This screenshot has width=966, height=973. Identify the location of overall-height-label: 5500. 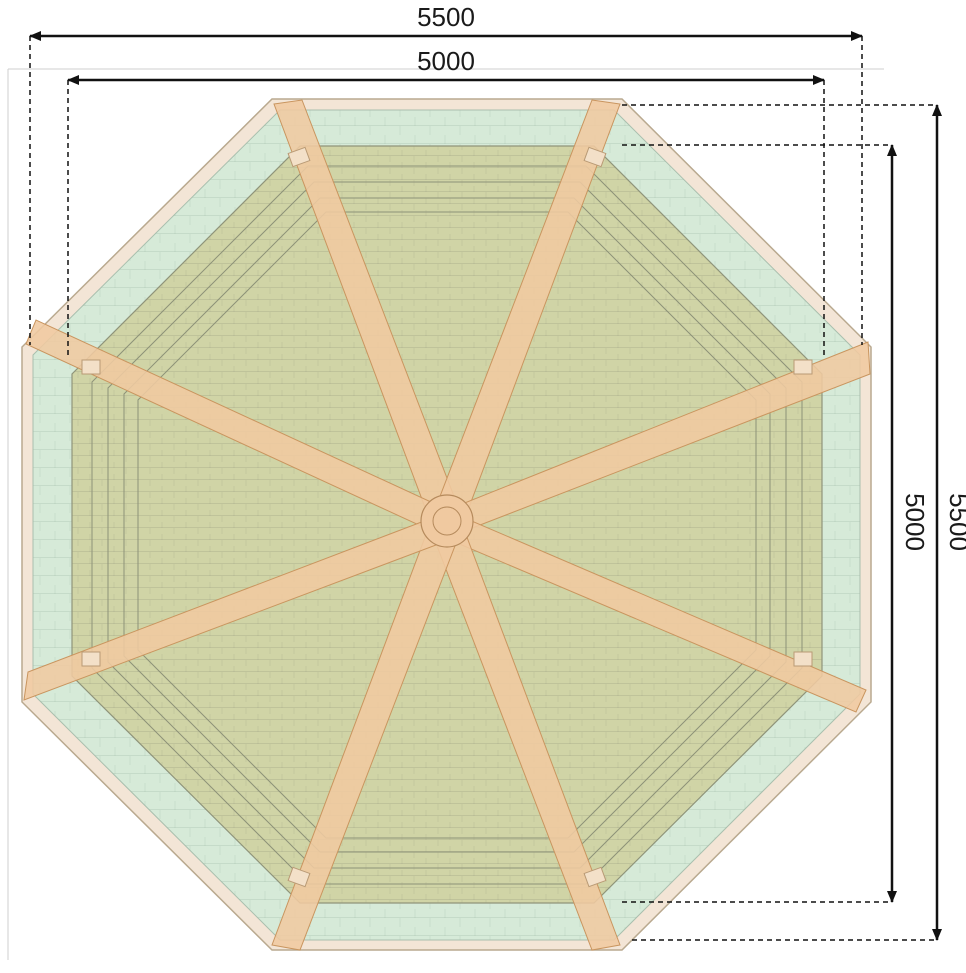
(955, 522).